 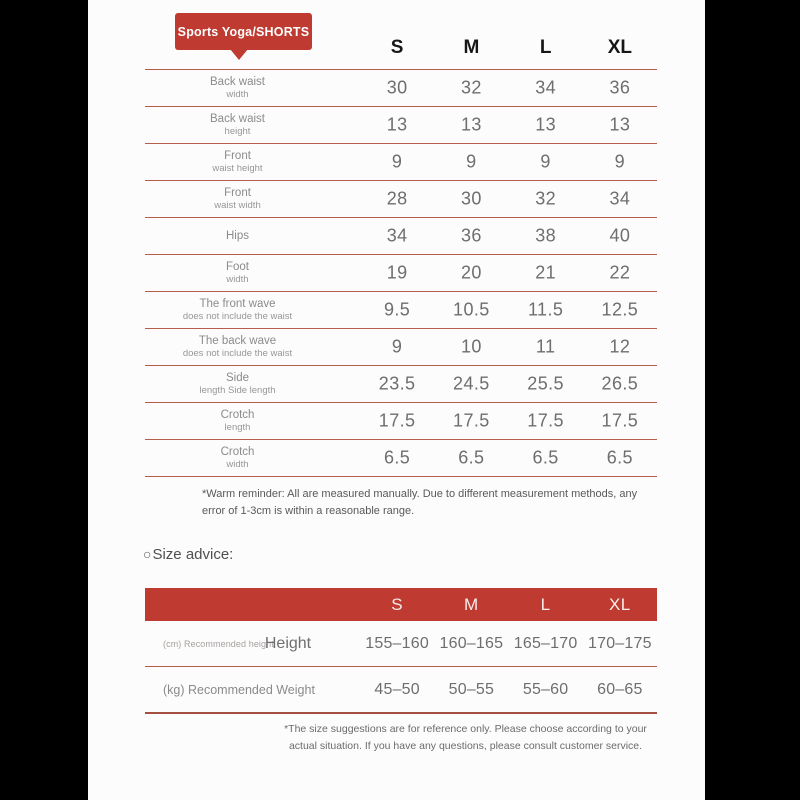 I want to click on row-label: Side length Side length, so click(x=237, y=384).